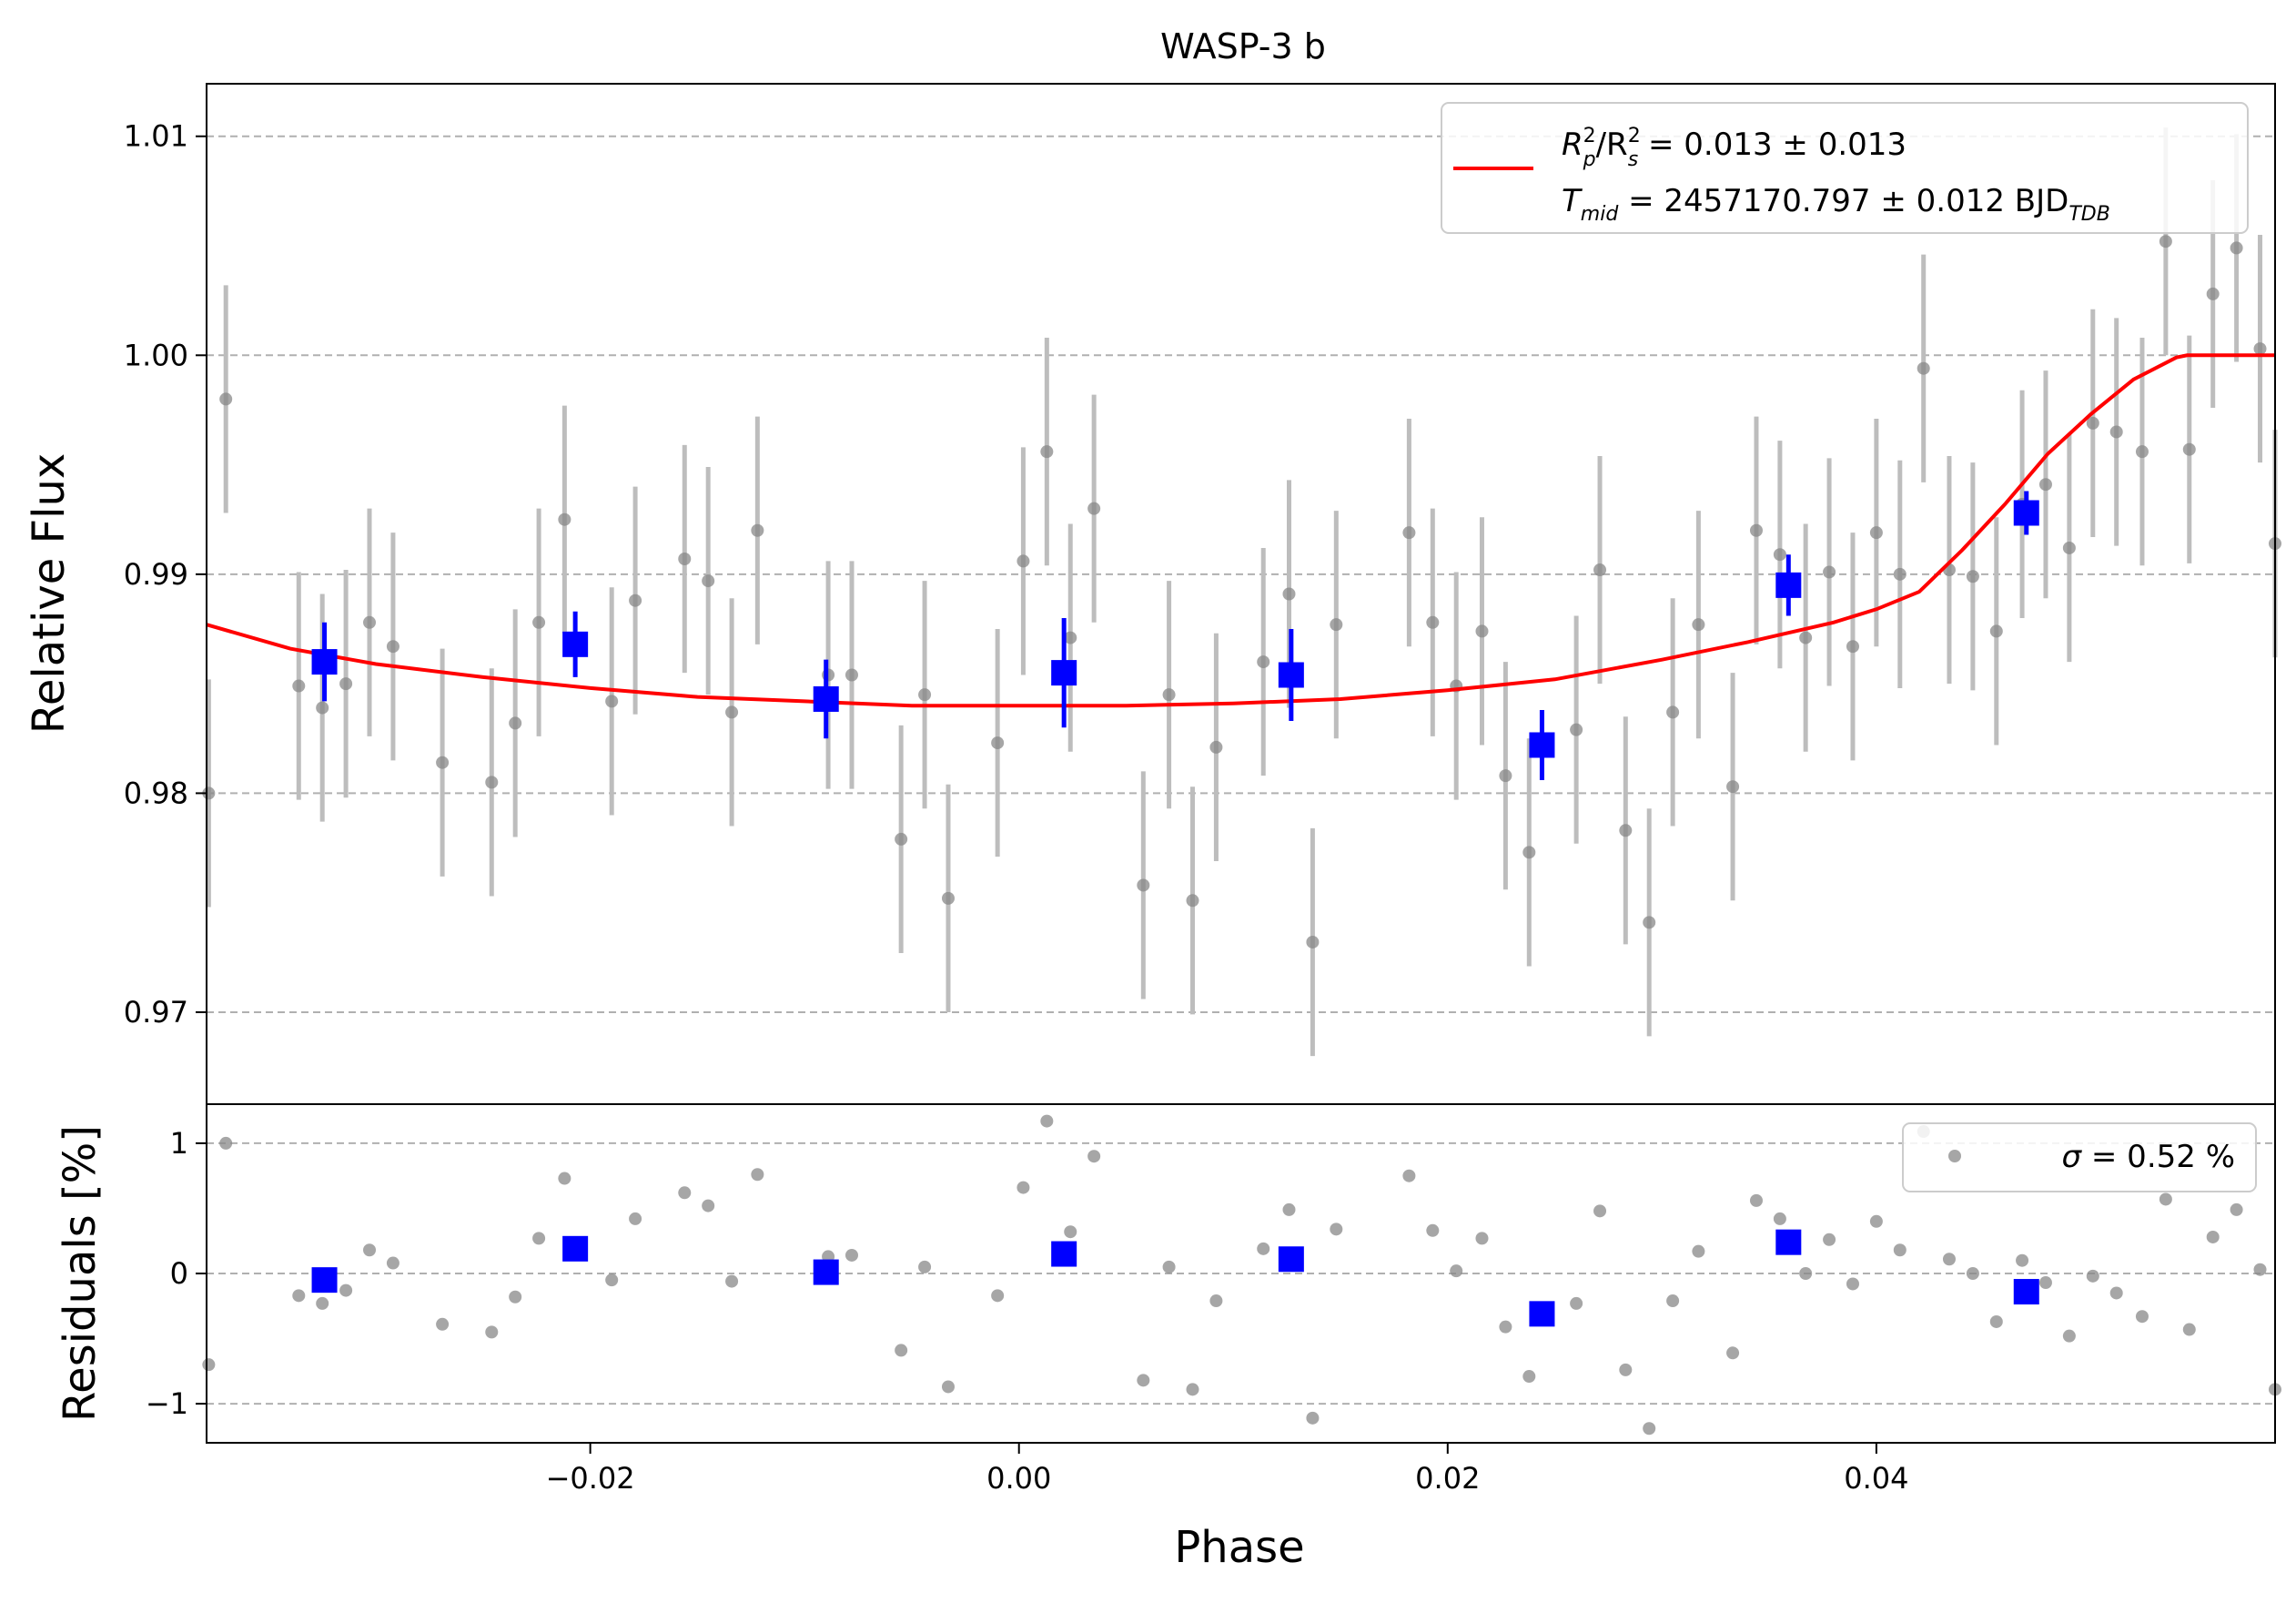  What do you see at coordinates (1955, 1156) in the screenshot?
I see `legend-residual-swatch` at bounding box center [1955, 1156].